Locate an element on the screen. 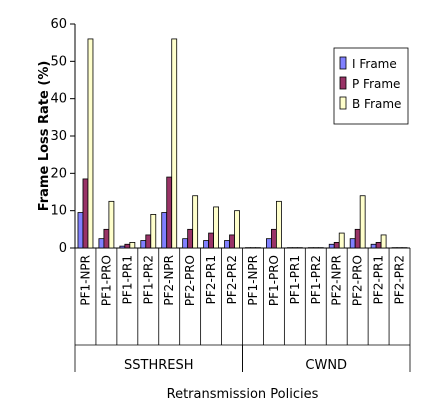 The width and height of the screenshot is (438, 404). y-tick-label: 20 is located at coordinates (58, 173).